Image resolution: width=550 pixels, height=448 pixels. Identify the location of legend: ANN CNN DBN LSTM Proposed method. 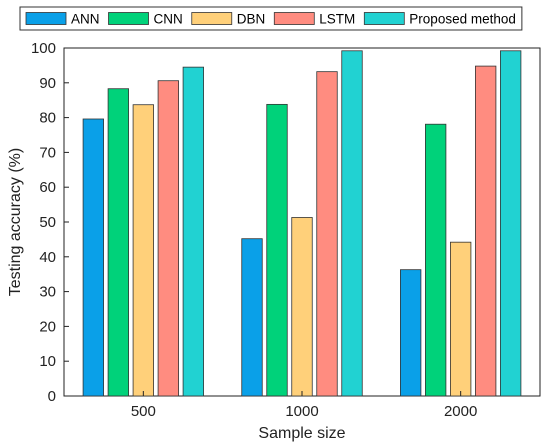
(271, 18).